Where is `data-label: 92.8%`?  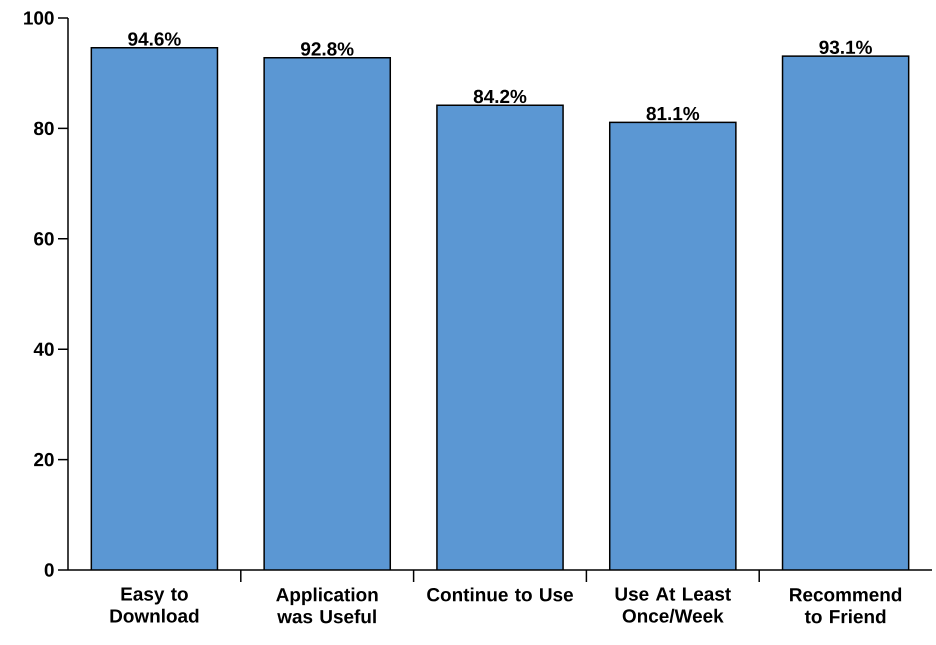 data-label: 92.8% is located at coordinates (327, 49).